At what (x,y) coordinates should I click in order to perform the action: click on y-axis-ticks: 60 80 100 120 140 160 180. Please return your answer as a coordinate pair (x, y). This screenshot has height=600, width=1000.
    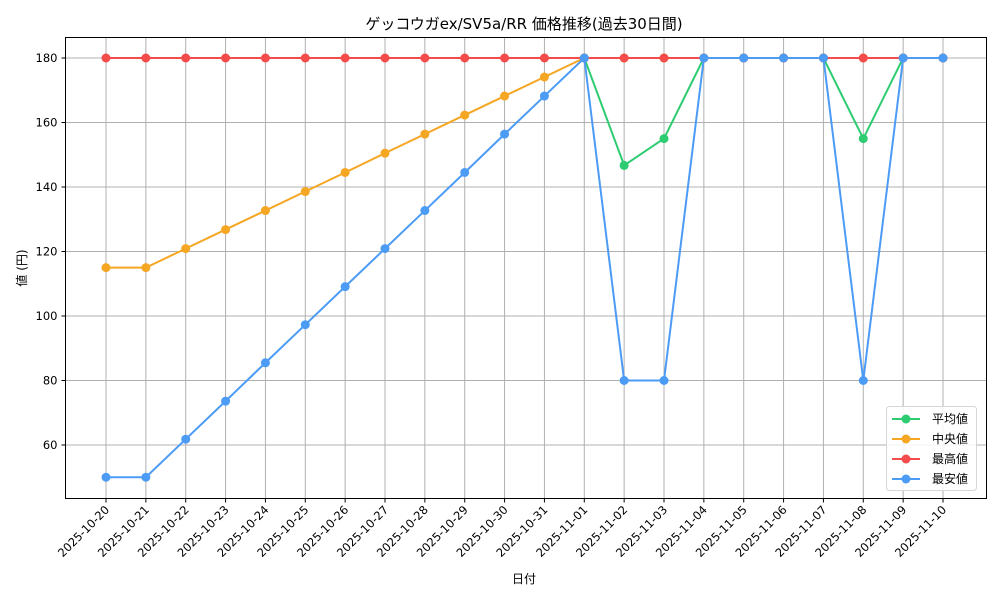
    Looking at the image, I should click on (51, 251).